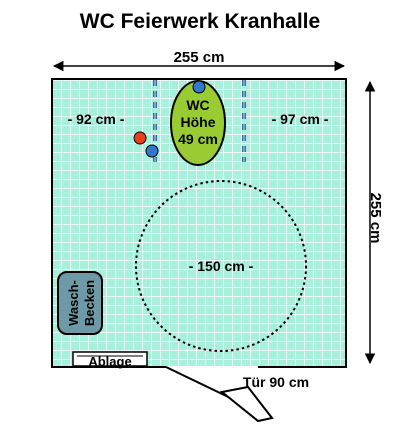 This screenshot has width=400, height=430. Describe the element at coordinates (73, 303) in the screenshot. I see `wash-basin-label-line1: Wasch-` at that location.